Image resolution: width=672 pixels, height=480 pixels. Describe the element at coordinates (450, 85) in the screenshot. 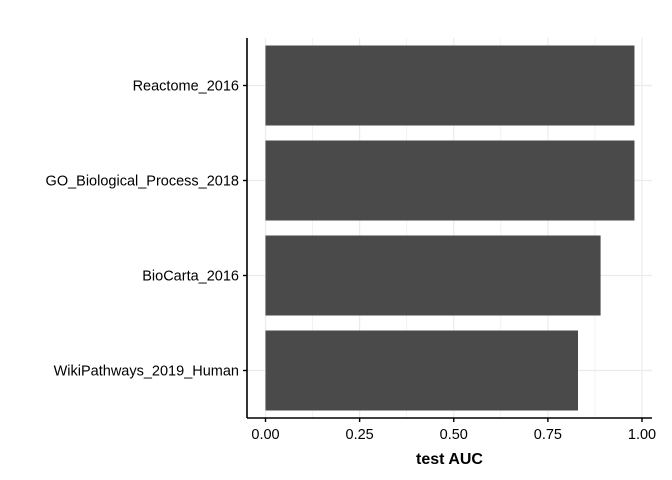

I see `bar-reactome-2016` at that location.